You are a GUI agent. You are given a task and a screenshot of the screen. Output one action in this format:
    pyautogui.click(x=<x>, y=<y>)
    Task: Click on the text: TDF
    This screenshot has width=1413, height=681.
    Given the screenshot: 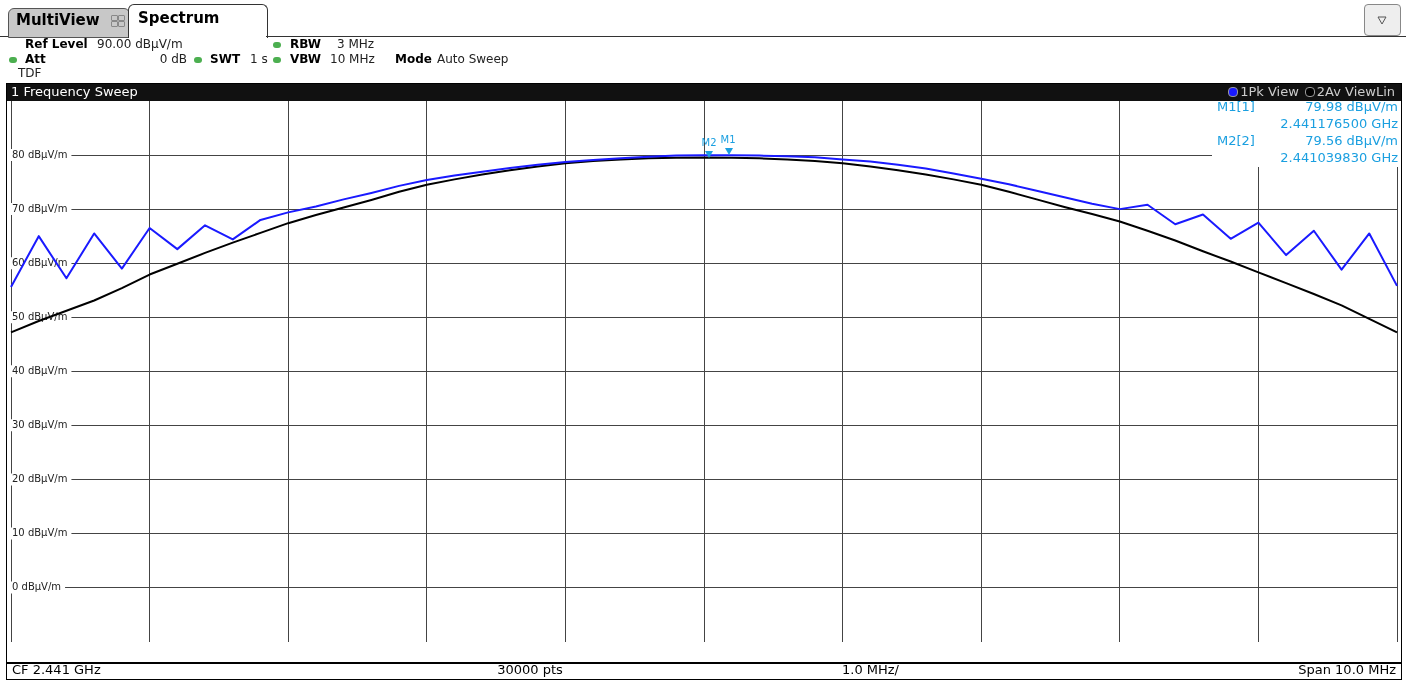 What is the action you would take?
    pyautogui.click(x=30, y=73)
    